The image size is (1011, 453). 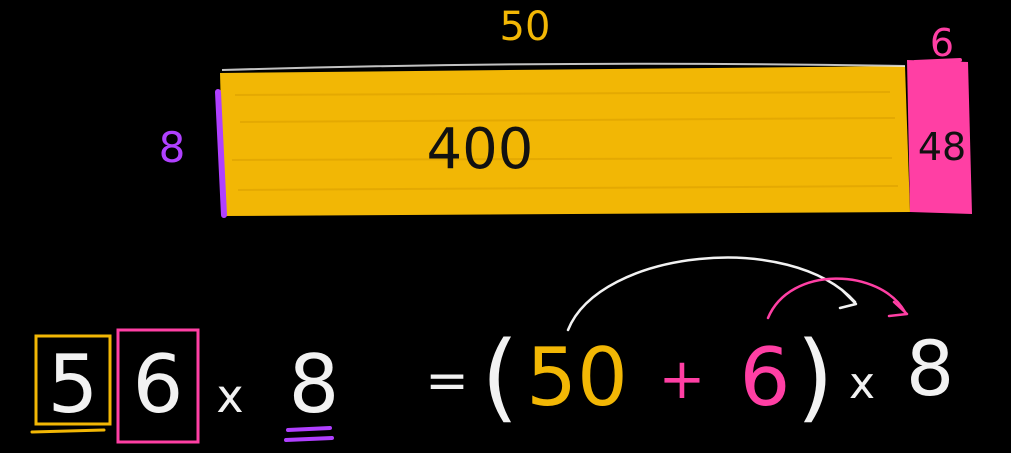 I want to click on arrow-ones-to-factor, so click(x=836, y=298).